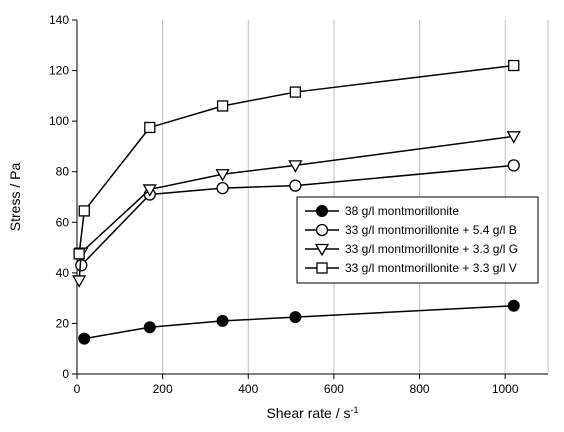 The height and width of the screenshot is (432, 564). I want to click on y-tick-label: 100, so click(59, 121).